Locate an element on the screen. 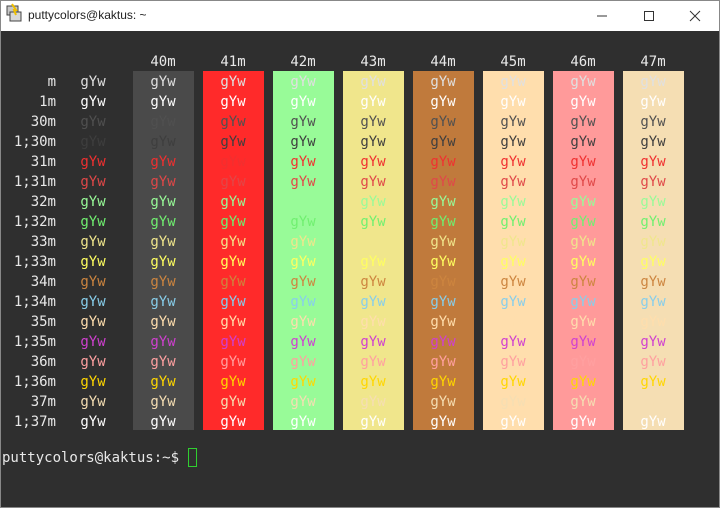 This screenshot has width=720, height=508. row-label: 32m is located at coordinates (43, 202).